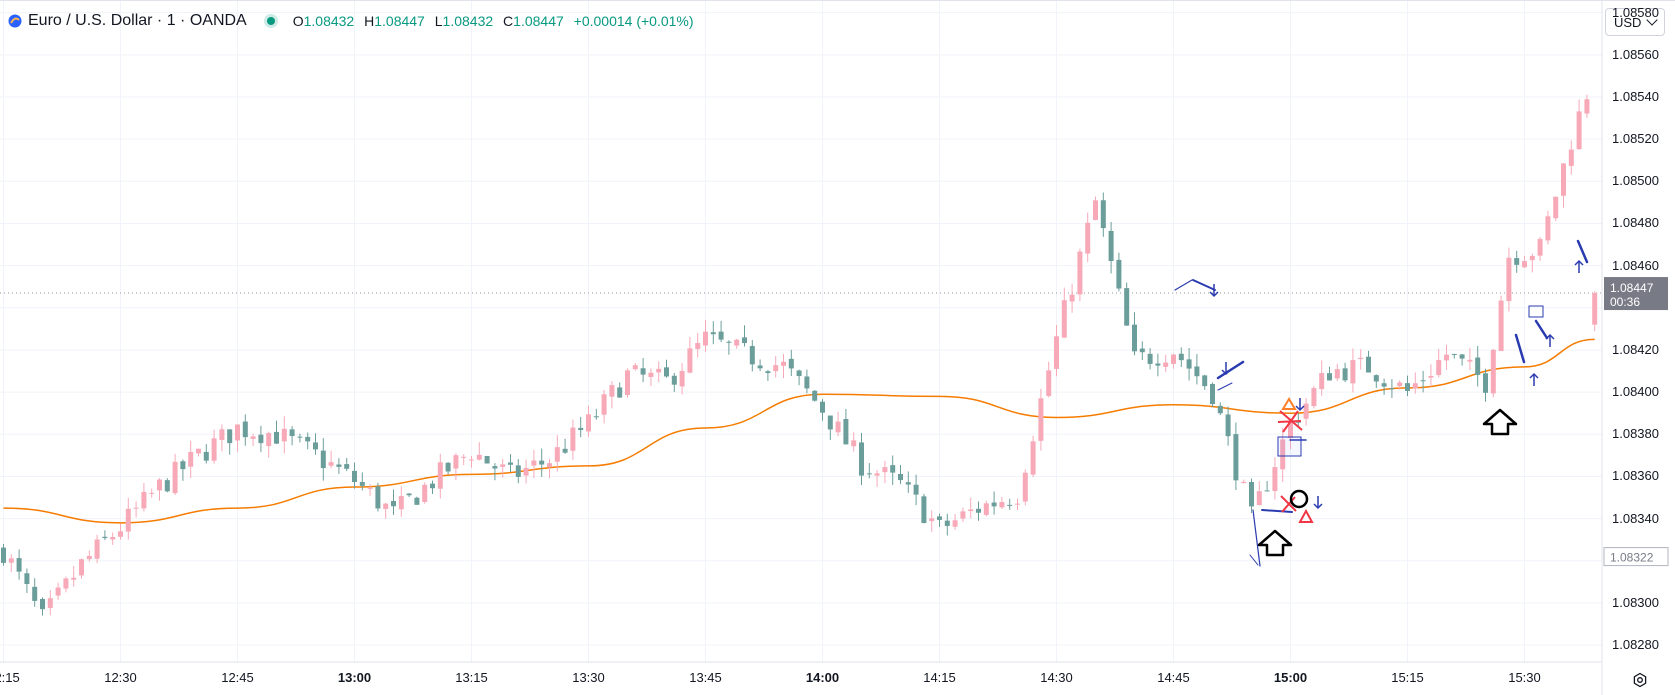  I want to click on price-tick-label: 1.08520, so click(1635, 139).